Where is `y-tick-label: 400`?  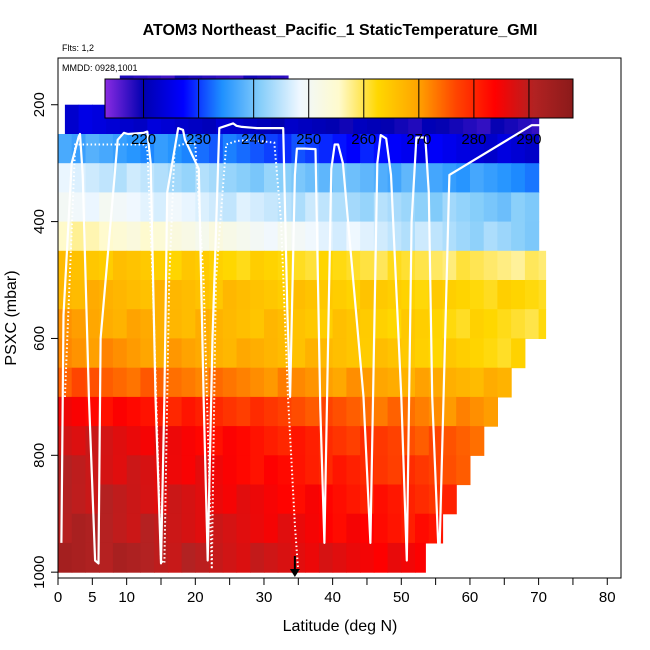
y-tick-label: 400 is located at coordinates (39, 221).